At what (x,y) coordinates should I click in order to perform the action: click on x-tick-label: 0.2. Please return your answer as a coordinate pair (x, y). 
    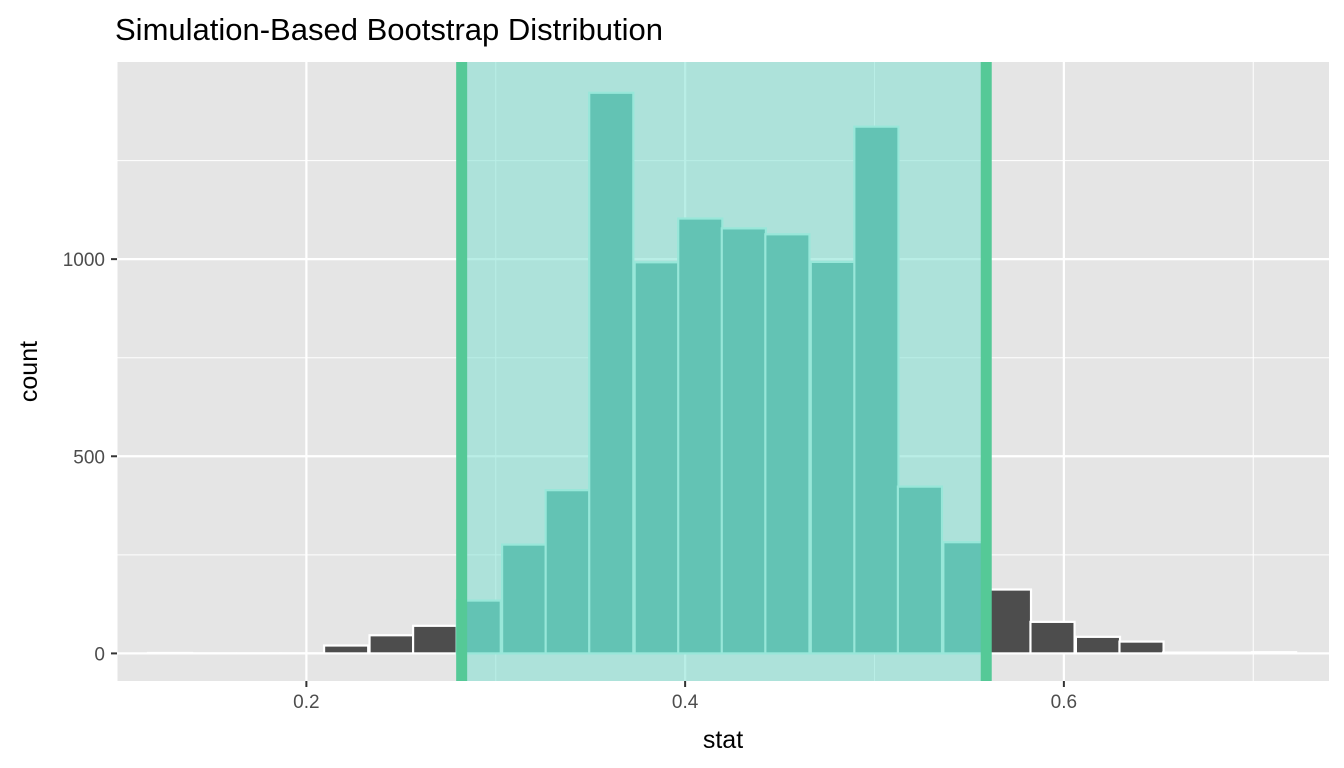
    Looking at the image, I should click on (306, 702).